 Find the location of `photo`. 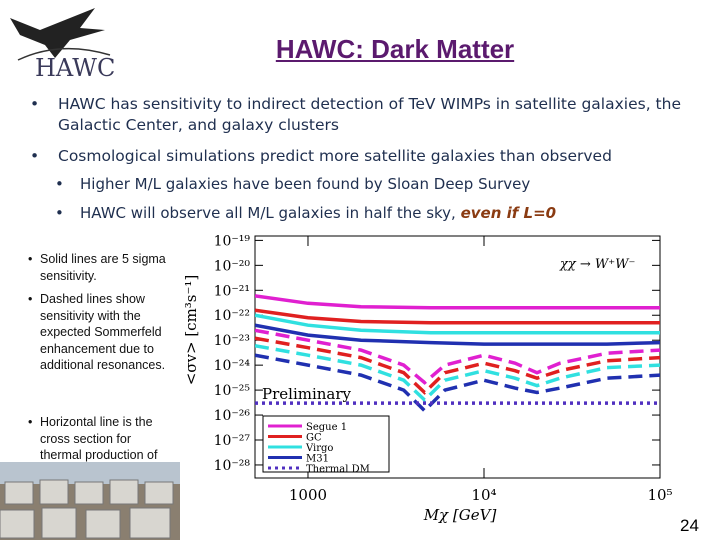

photo is located at coordinates (90, 501).